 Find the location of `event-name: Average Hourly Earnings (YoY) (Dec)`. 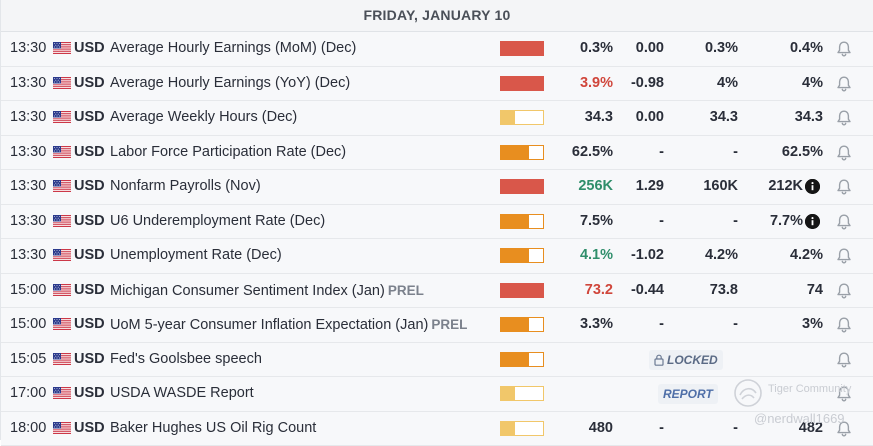

event-name: Average Hourly Earnings (YoY) (Dec) is located at coordinates (230, 84).